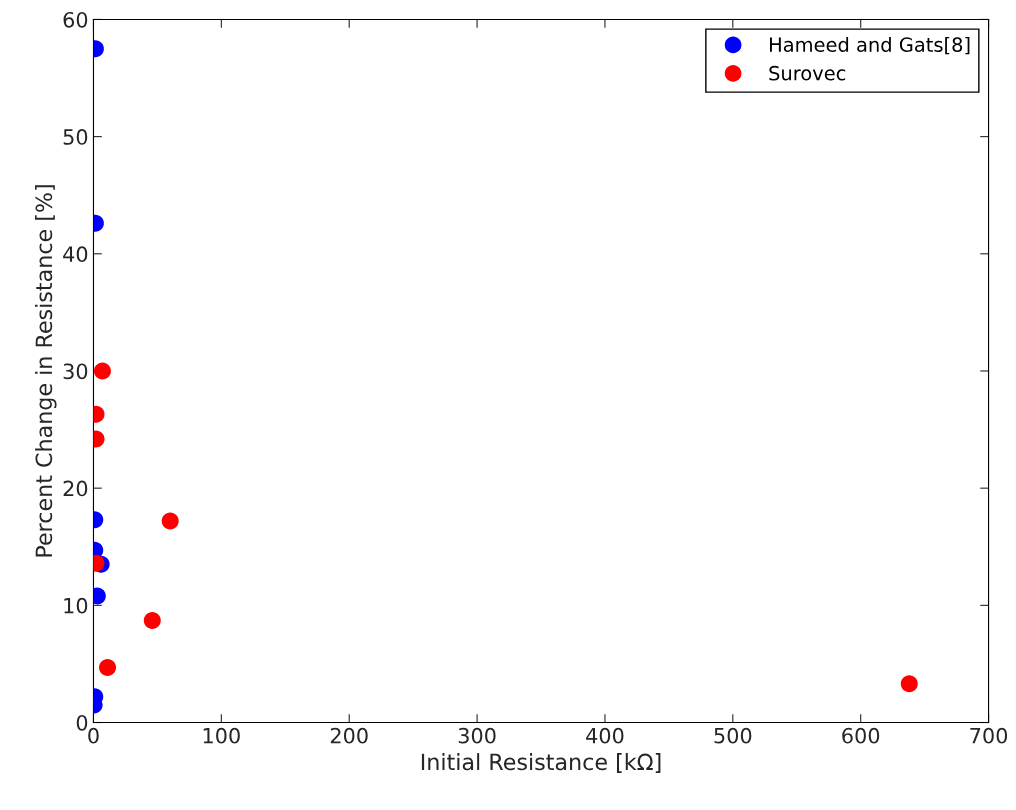 The width and height of the screenshot is (1016, 810). What do you see at coordinates (46, 371) in the screenshot?
I see `y-axis-title: Percent Change in Resistance [%]` at bounding box center [46, 371].